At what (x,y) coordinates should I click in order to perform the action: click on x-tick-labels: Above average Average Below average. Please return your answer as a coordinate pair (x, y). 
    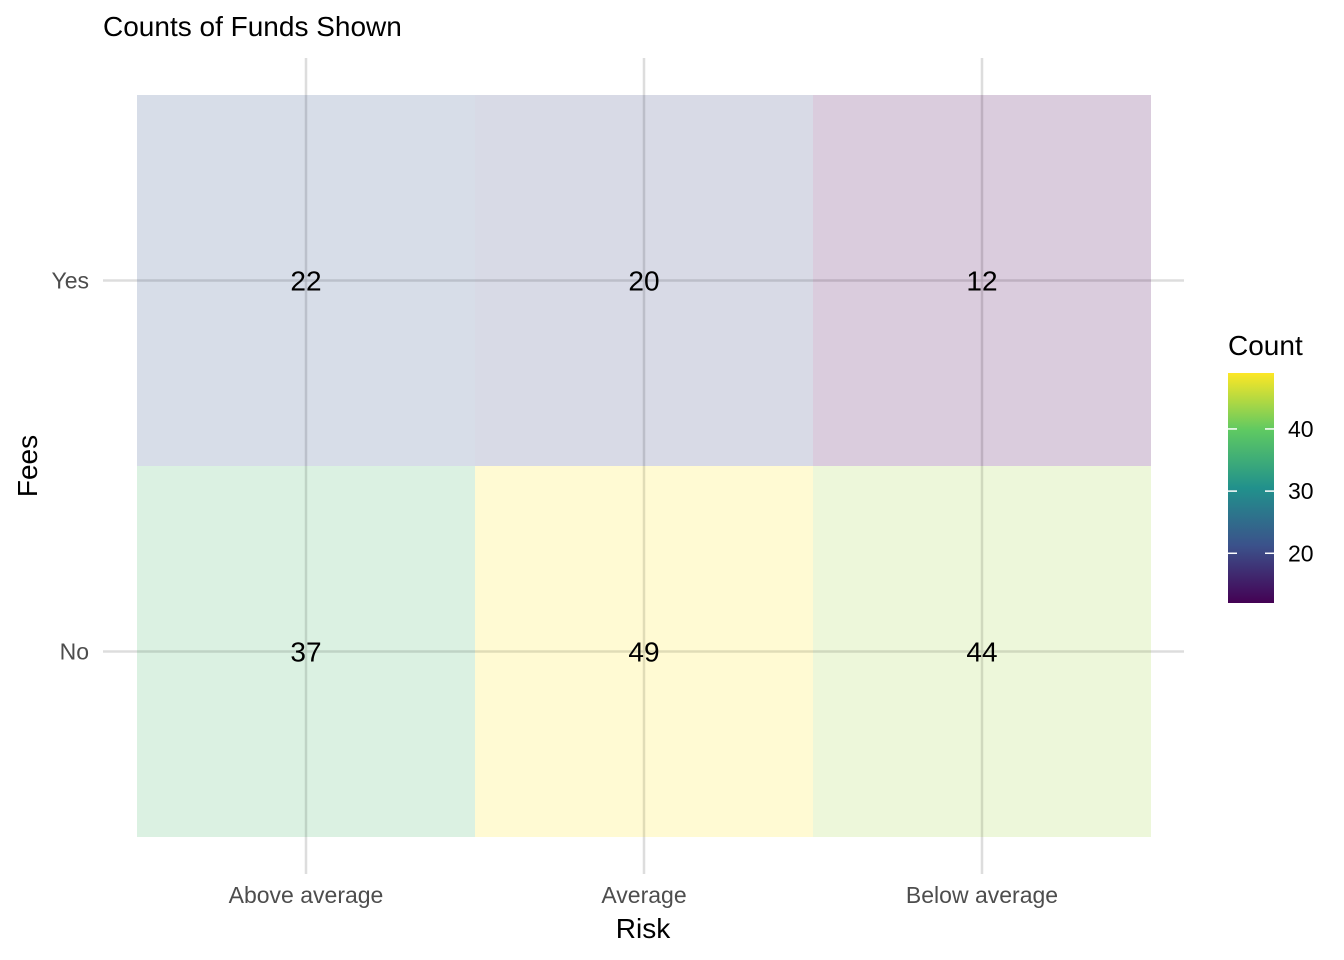
    Looking at the image, I should click on (643, 895).